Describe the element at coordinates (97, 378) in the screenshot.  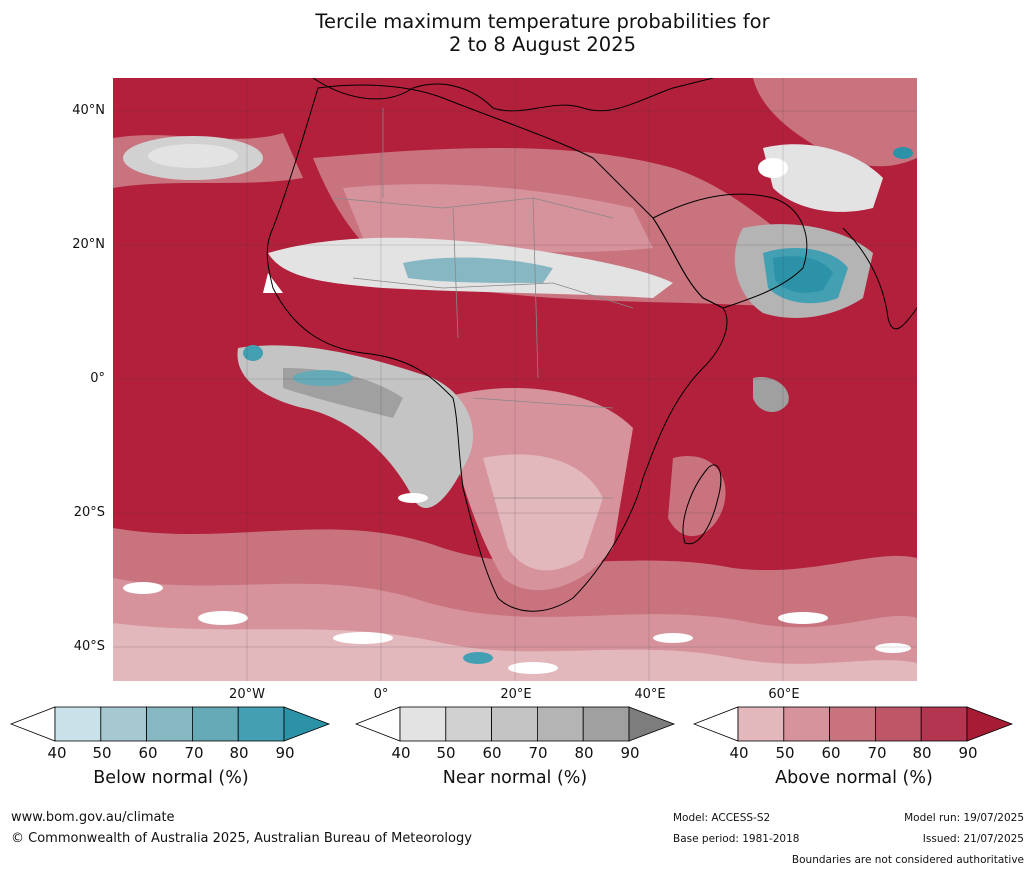
I see `lat-label-0: 0°` at that location.